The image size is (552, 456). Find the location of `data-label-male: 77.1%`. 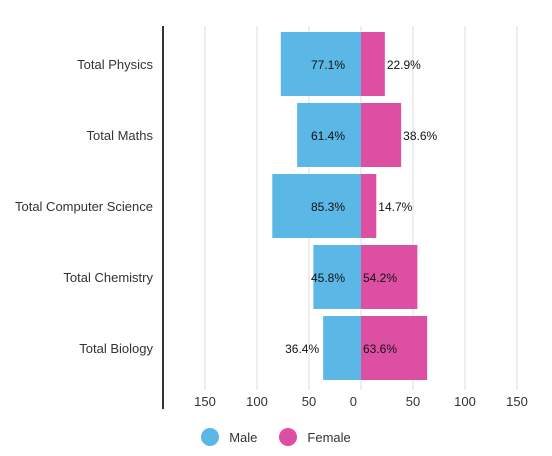

data-label-male: 77.1% is located at coordinates (328, 65).